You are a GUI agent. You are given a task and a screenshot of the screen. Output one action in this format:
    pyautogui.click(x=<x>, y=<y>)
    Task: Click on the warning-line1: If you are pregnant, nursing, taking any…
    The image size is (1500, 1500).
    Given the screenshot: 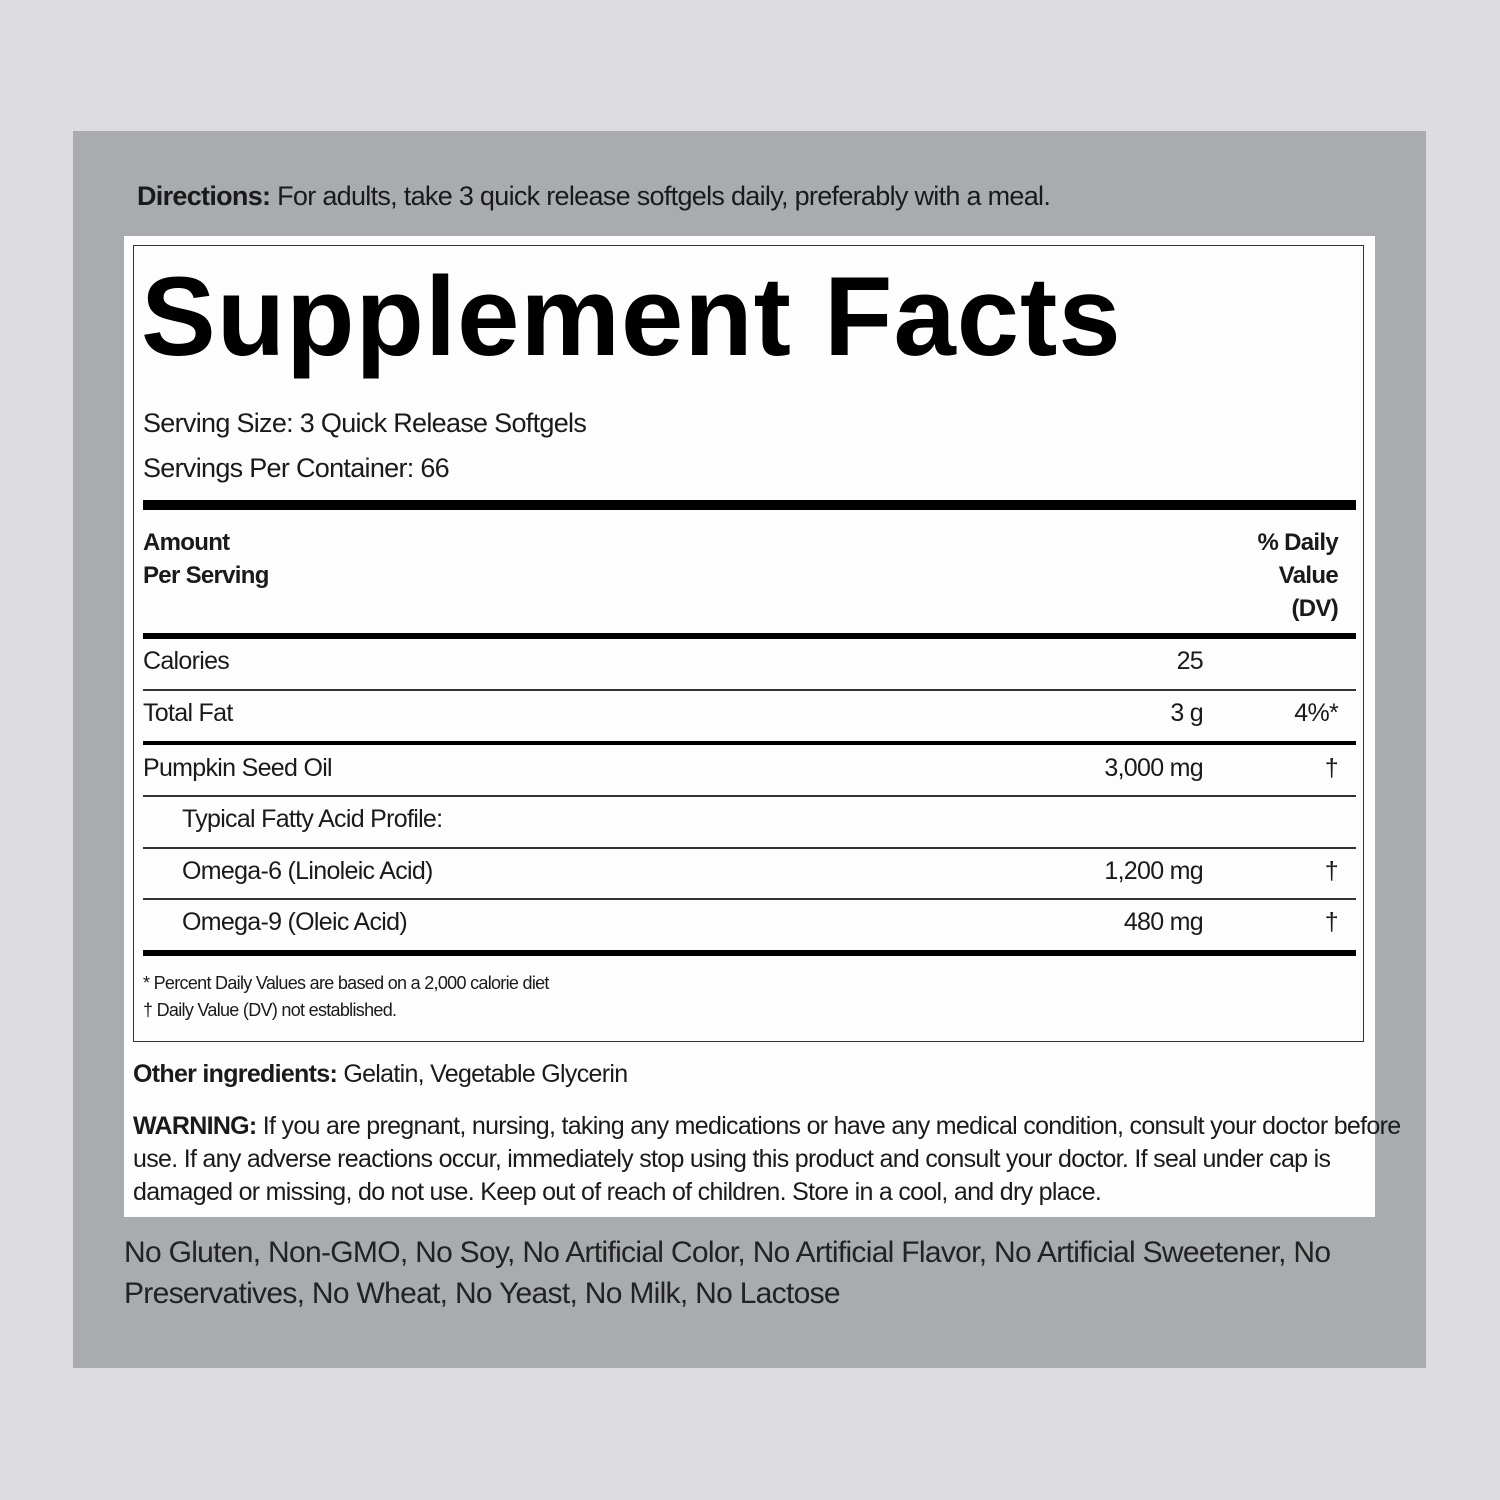 What is the action you would take?
    pyautogui.click(x=828, y=1126)
    